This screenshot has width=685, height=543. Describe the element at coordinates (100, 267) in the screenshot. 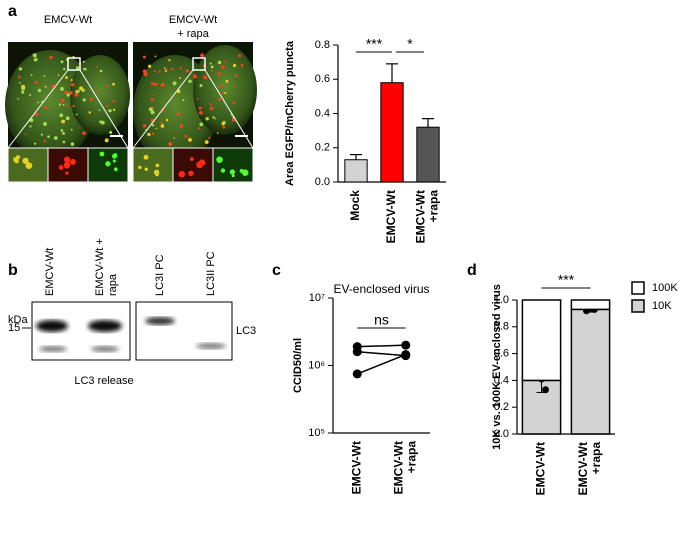

I see `lane-label: EMCV-Wt +` at that location.